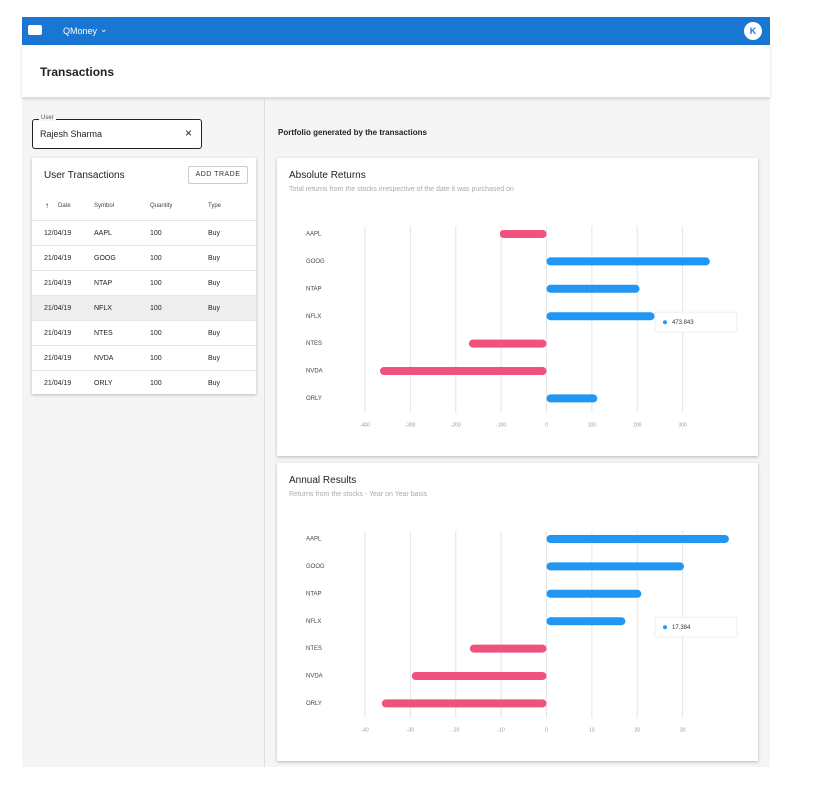  I want to click on table-cell: 12/04/19, so click(58, 233).